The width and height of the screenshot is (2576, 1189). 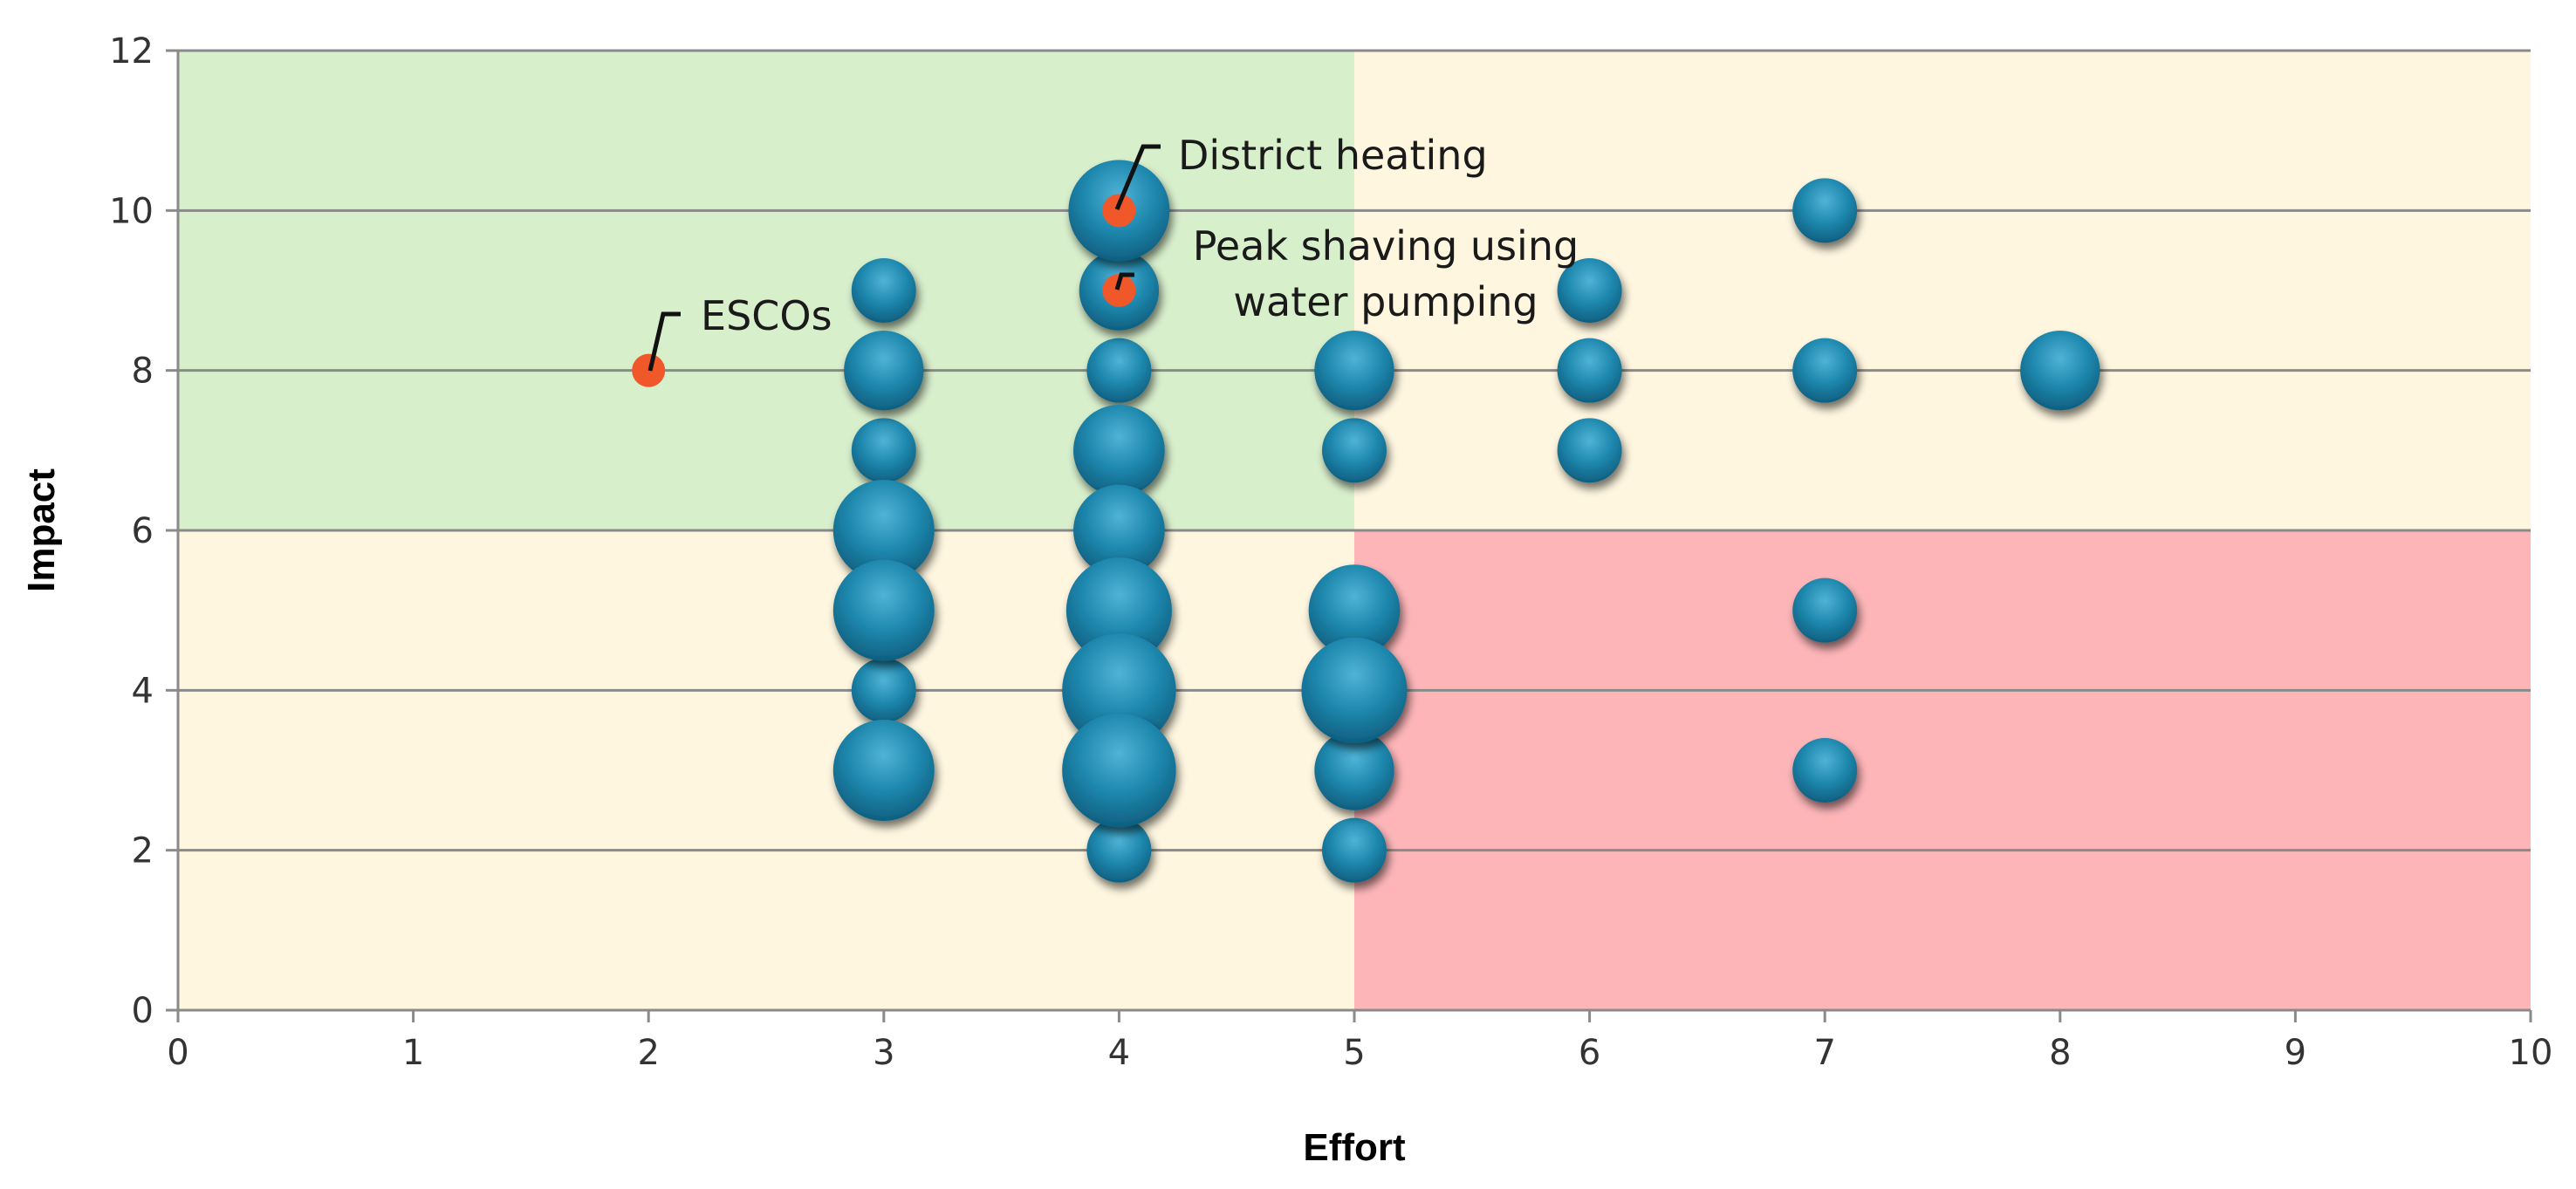 I want to click on x-tick-label-7: 7, so click(x=1824, y=1053).